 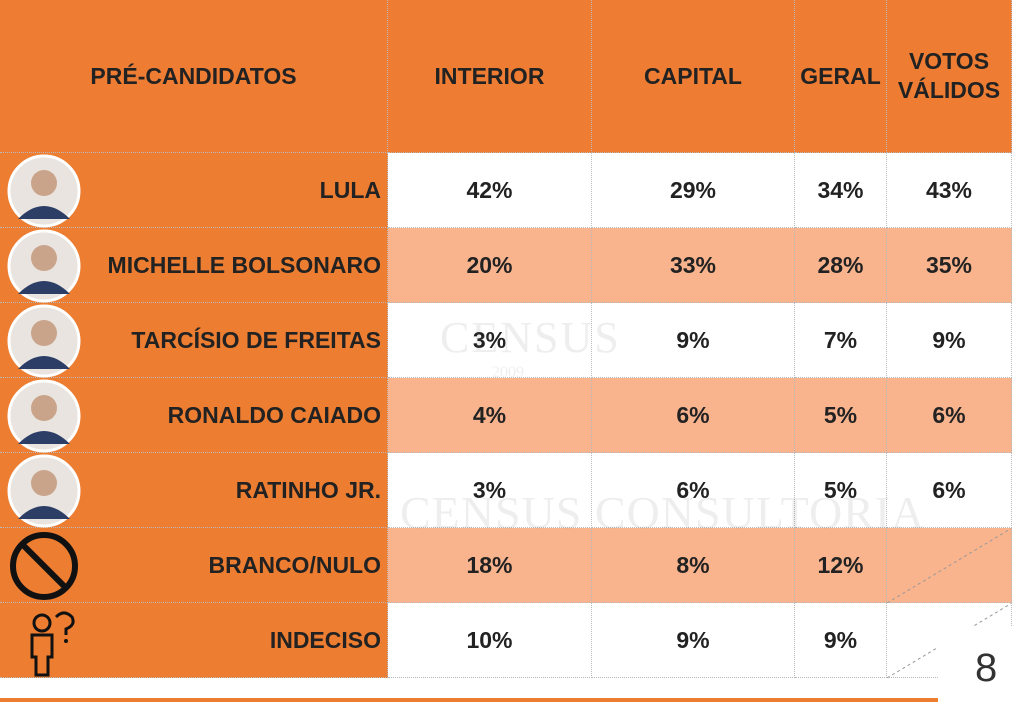 I want to click on empty-diagonal, so click(x=949, y=565).